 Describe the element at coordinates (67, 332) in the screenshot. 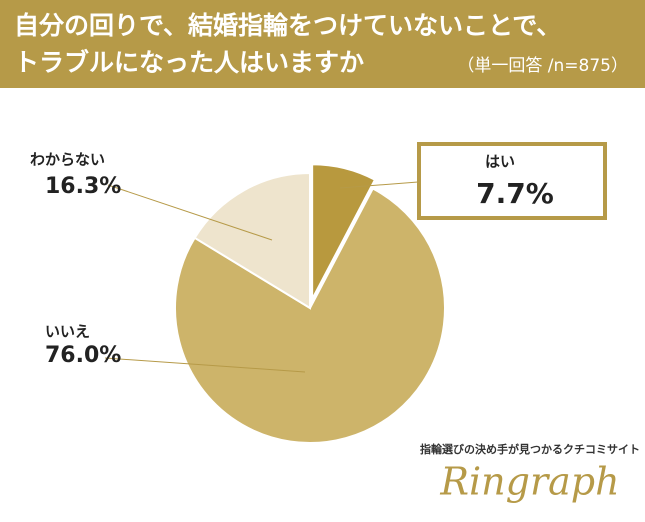

I see `category-label: いいえ` at that location.